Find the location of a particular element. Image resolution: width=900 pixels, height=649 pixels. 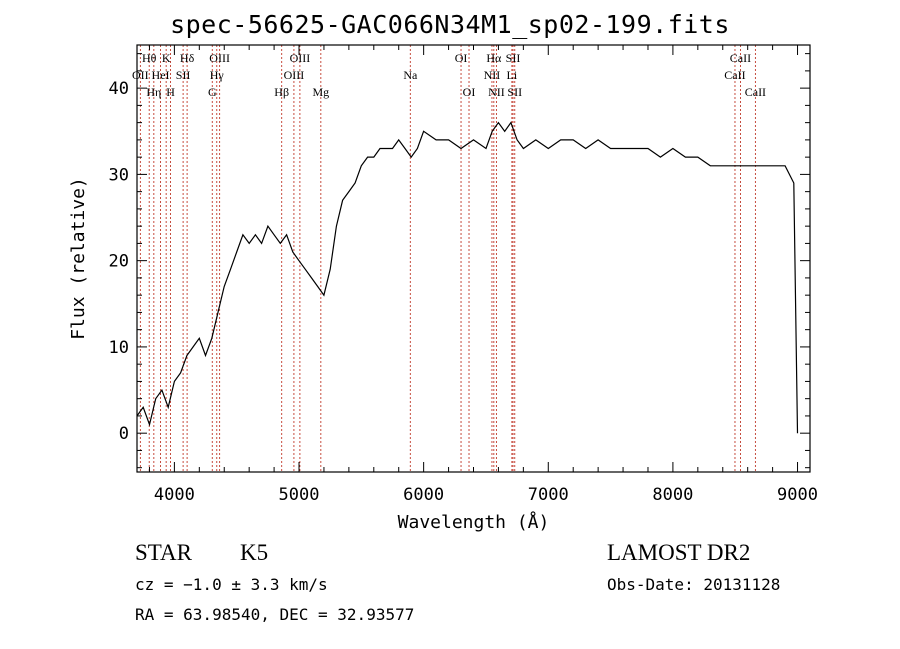

x-tick-label: 6000 is located at coordinates (423, 495).